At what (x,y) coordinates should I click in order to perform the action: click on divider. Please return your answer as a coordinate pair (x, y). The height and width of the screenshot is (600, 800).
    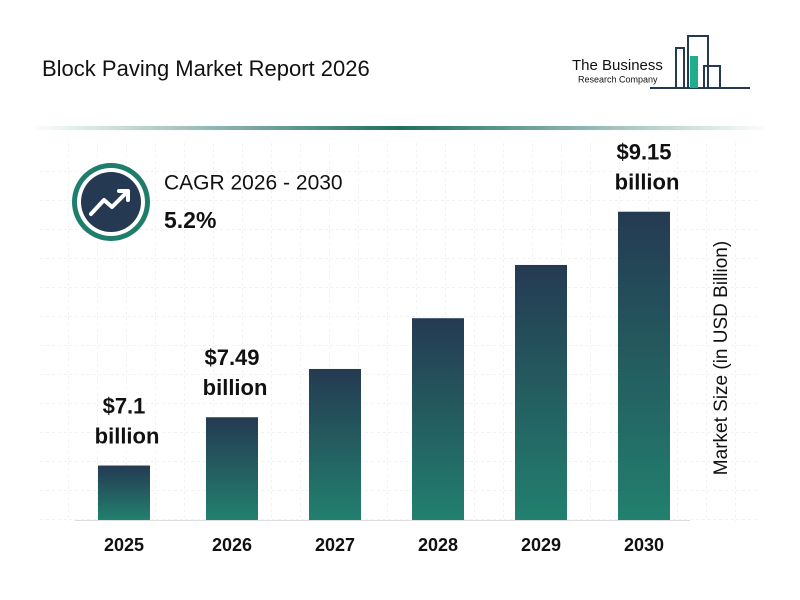
    Looking at the image, I should click on (400, 128).